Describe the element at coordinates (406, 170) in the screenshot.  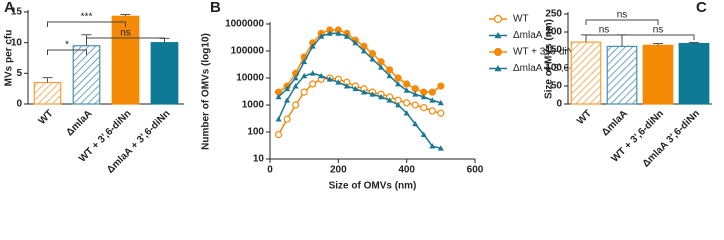
I see `x-tick-label: 400` at that location.